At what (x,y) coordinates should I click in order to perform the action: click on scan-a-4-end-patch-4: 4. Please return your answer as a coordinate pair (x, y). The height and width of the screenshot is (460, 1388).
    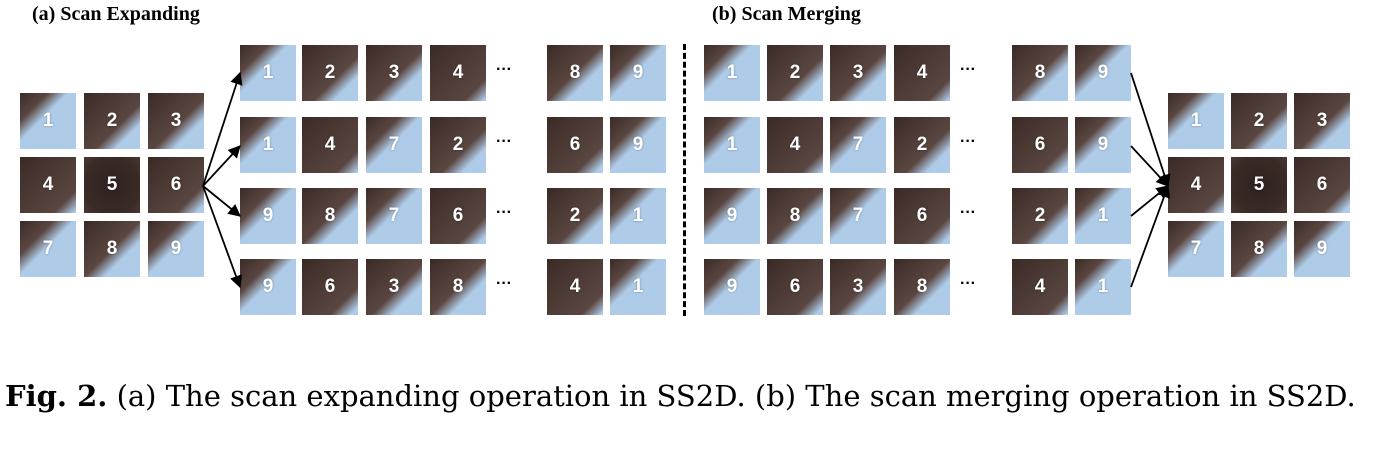
    Looking at the image, I should click on (575, 287).